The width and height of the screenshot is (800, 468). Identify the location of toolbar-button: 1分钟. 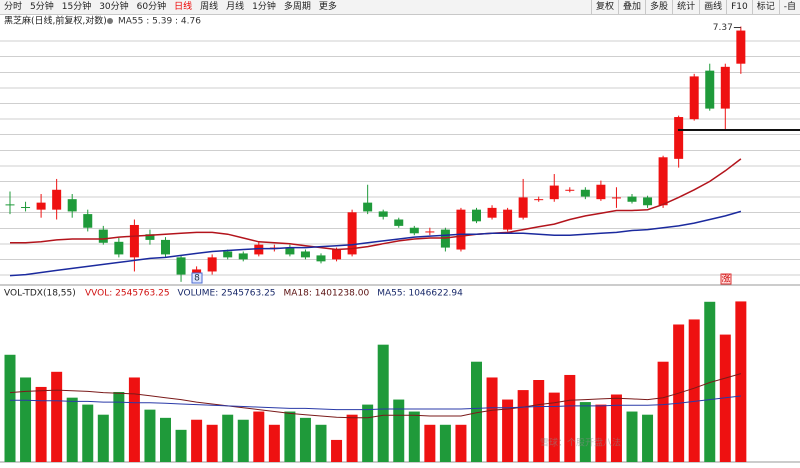
(264, 7).